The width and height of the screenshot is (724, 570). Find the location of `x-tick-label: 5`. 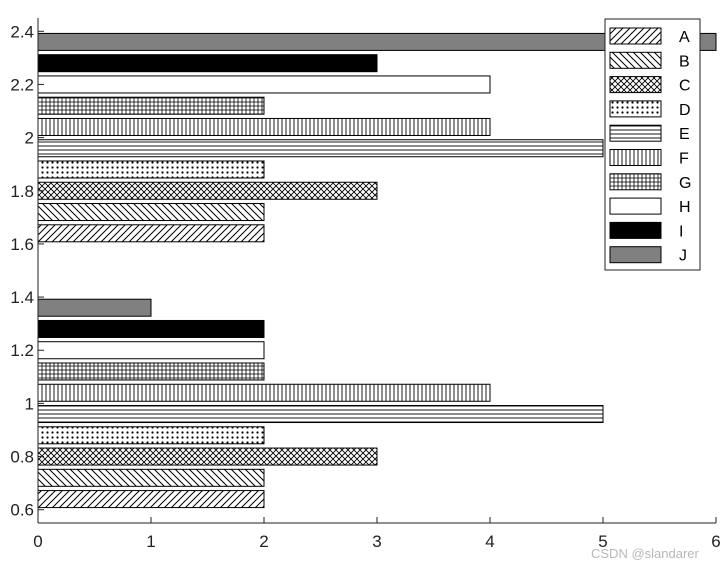

x-tick-label: 5 is located at coordinates (602, 541).